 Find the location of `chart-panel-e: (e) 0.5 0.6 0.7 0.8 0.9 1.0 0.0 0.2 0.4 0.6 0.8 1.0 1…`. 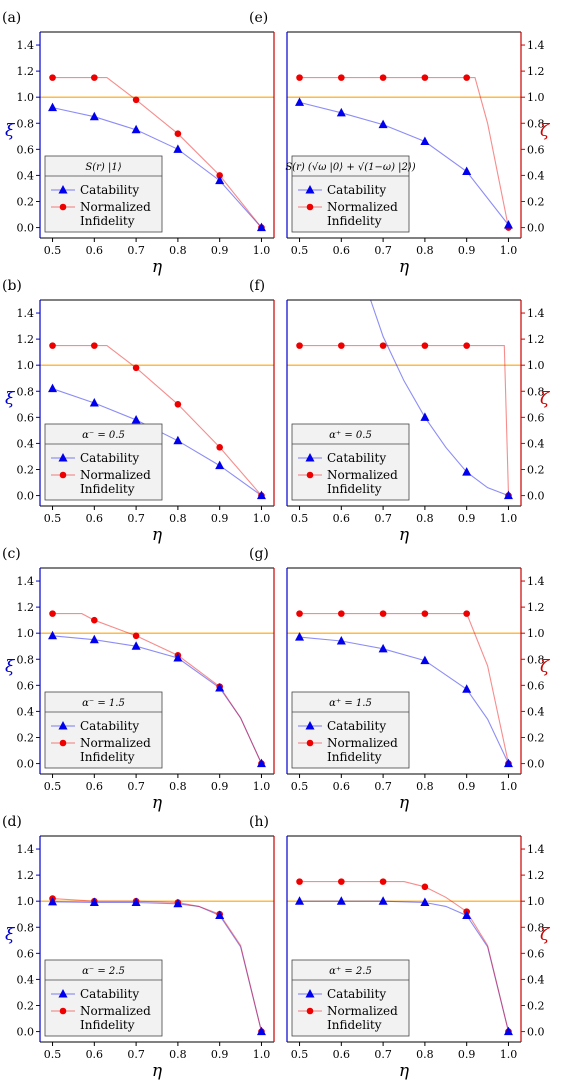

chart-panel-e: (e) 0.5 0.6 0.7 0.8 0.9 1.0 0.0 0.2 0.4 0.6 0.8 1.0 1… is located at coordinates (400, 143).